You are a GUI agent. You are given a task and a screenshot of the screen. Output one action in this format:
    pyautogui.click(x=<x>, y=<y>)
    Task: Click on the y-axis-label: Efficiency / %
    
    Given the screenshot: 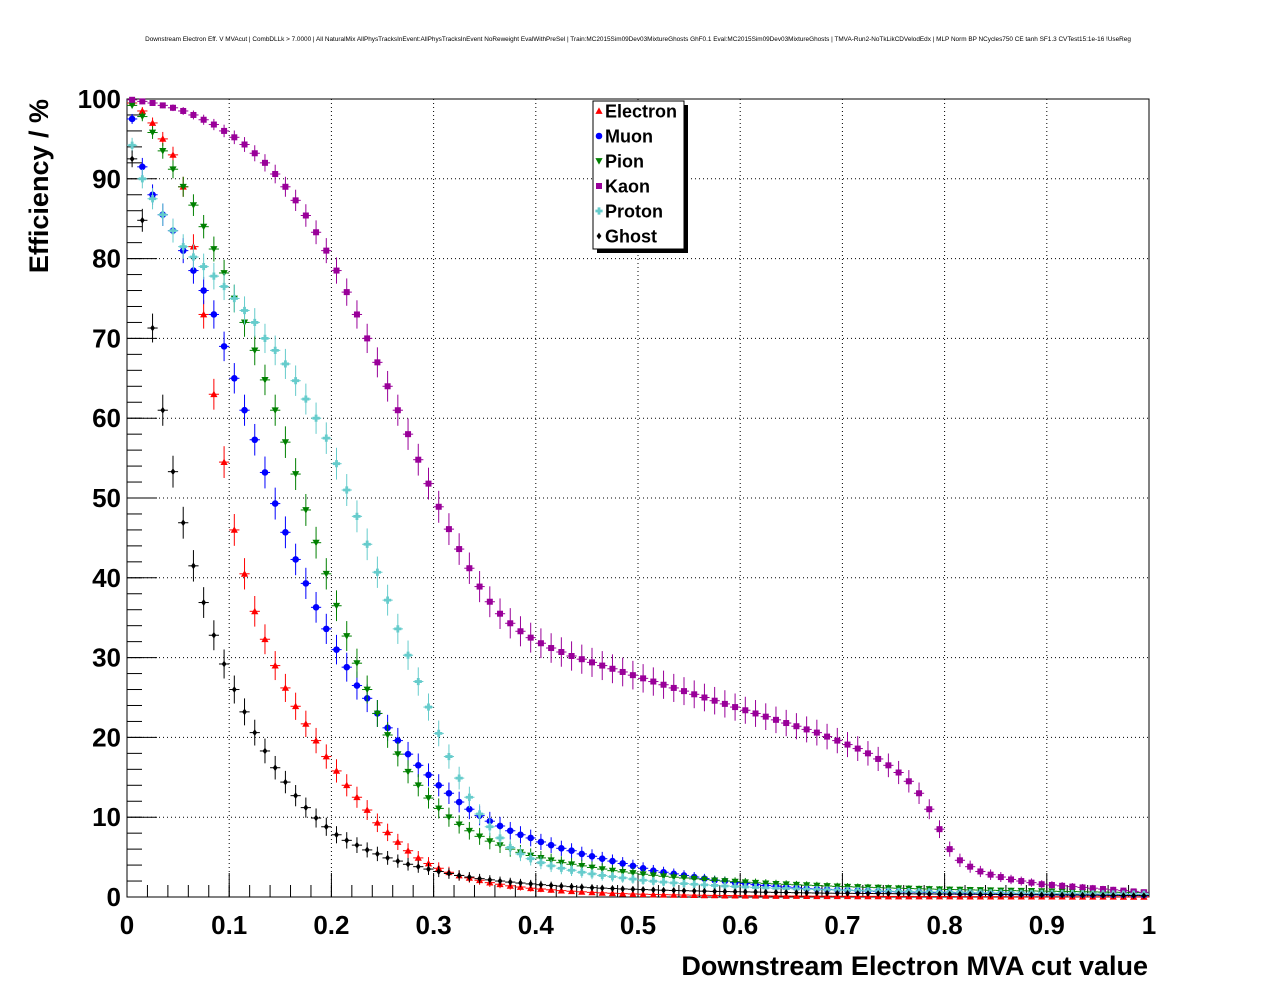 What is the action you would take?
    pyautogui.click(x=39, y=186)
    